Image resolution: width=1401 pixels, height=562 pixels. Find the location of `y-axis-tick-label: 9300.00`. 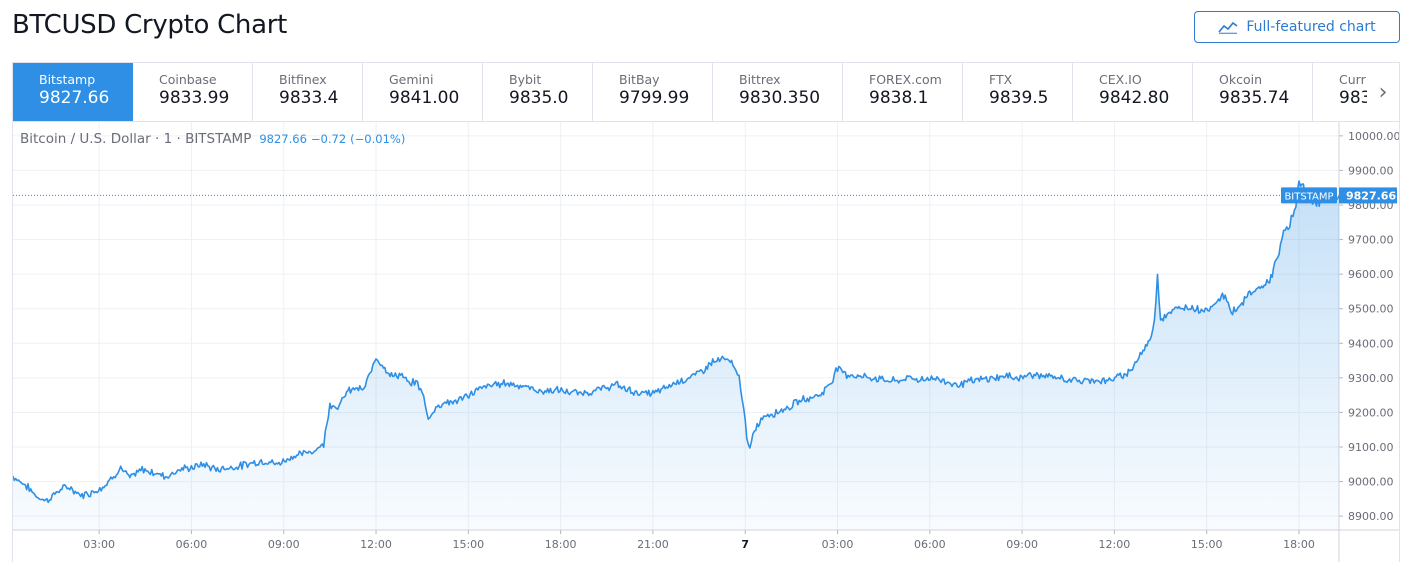

y-axis-tick-label: 9300.00 is located at coordinates (1371, 378).